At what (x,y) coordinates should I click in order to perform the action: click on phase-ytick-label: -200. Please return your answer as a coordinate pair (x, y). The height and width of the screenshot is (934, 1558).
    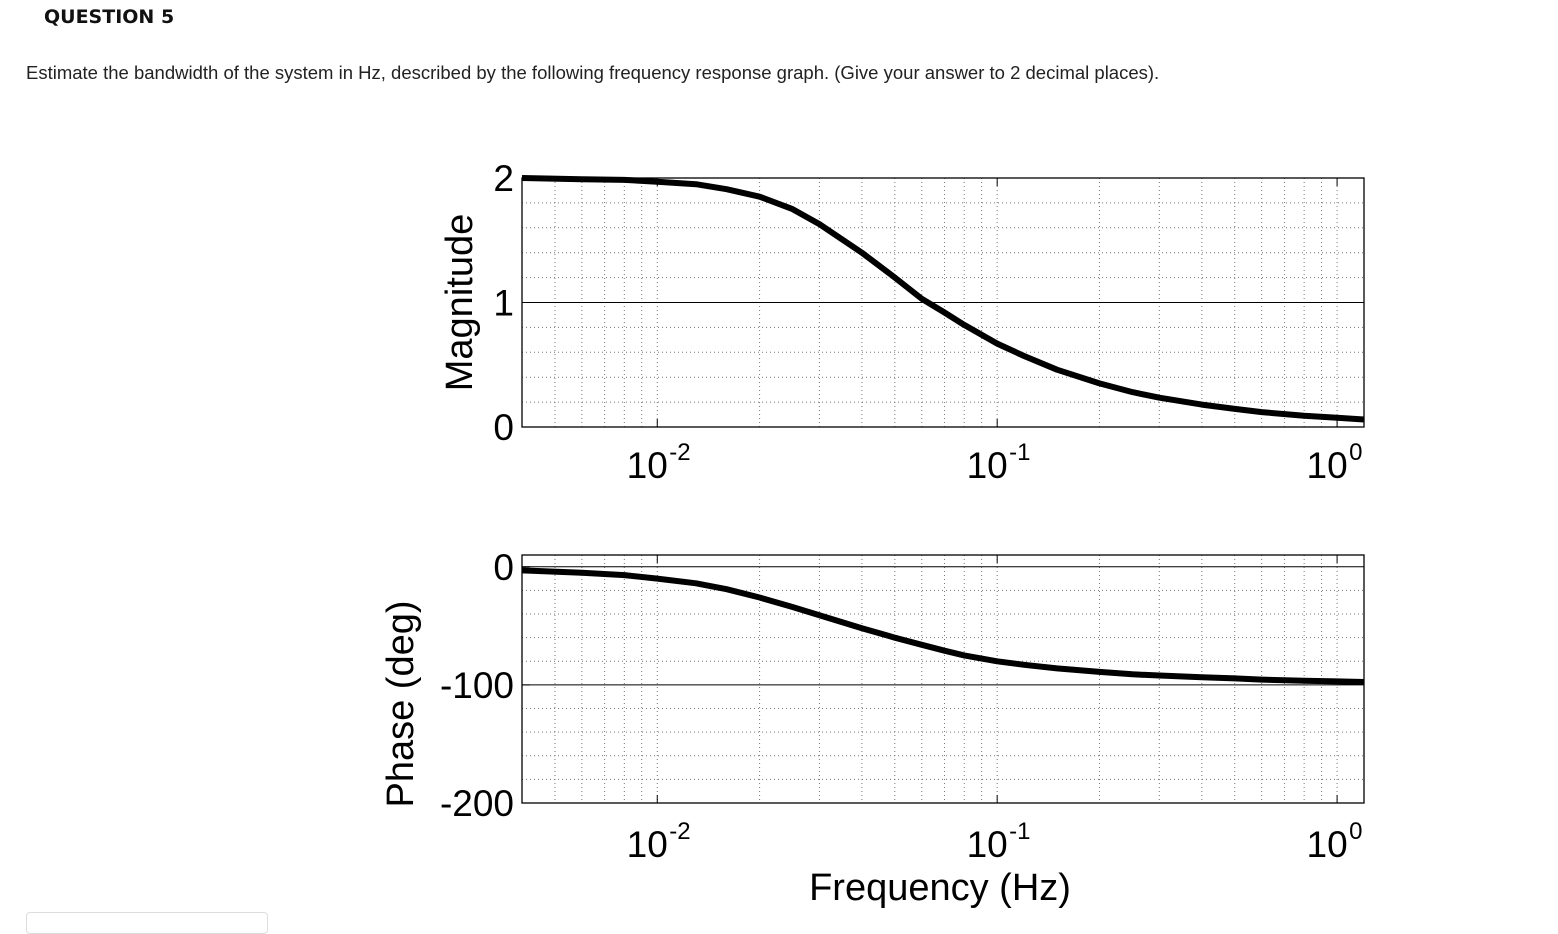
    Looking at the image, I should click on (477, 803).